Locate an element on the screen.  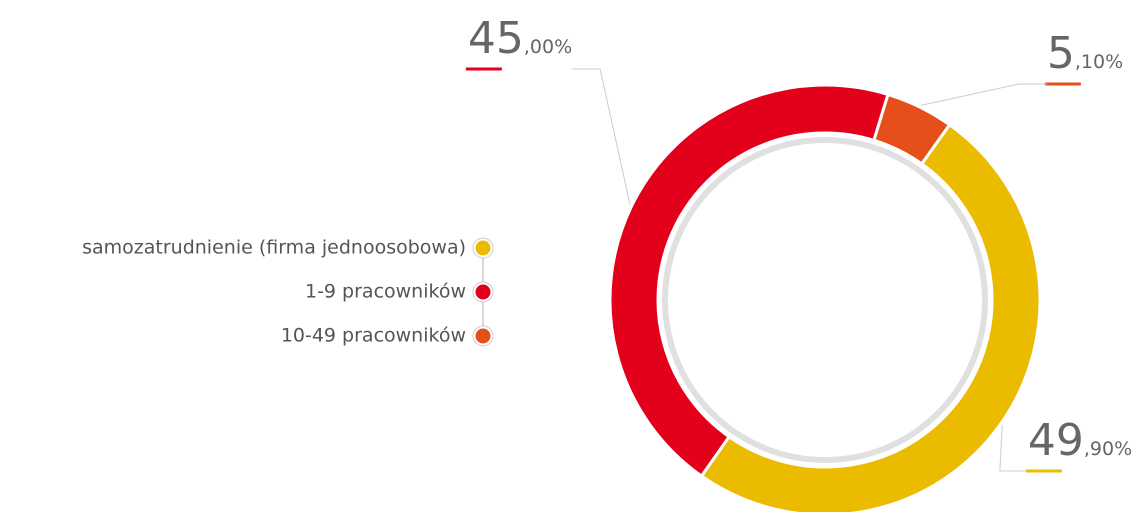
value-label: 45,00% is located at coordinates (520, 38).